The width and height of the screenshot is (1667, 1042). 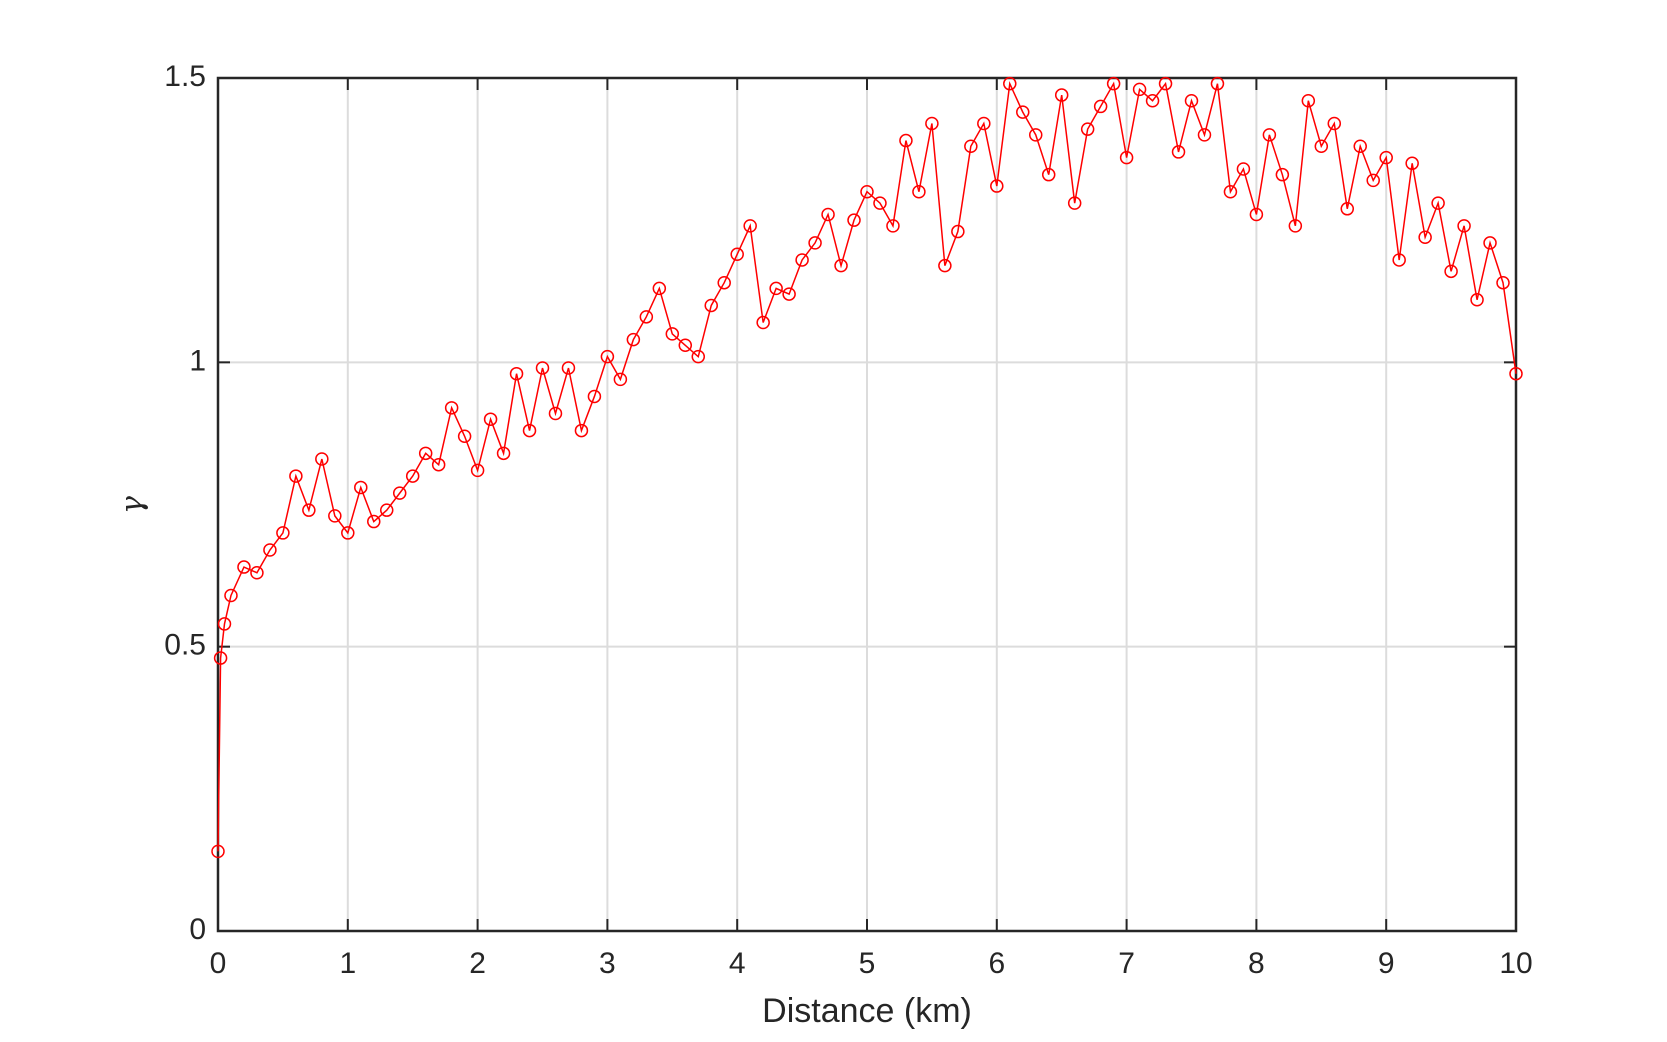 What do you see at coordinates (477, 963) in the screenshot?
I see `x-tick-label: 2` at bounding box center [477, 963].